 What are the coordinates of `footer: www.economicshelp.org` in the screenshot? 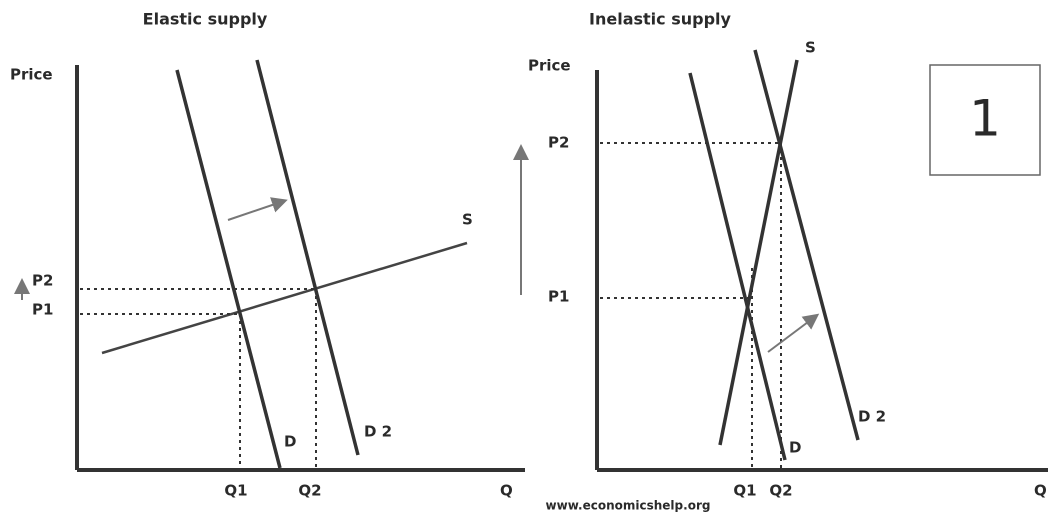 It's located at (628, 506).